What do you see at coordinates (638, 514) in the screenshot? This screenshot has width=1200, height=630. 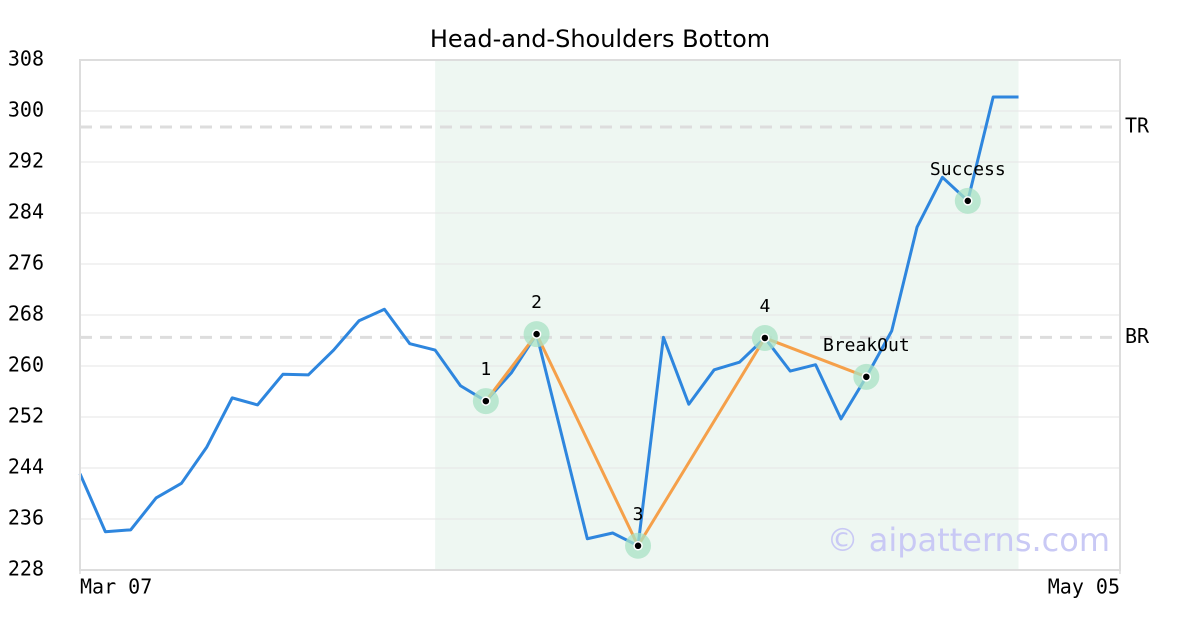 I see `pattern-label: 3` at bounding box center [638, 514].